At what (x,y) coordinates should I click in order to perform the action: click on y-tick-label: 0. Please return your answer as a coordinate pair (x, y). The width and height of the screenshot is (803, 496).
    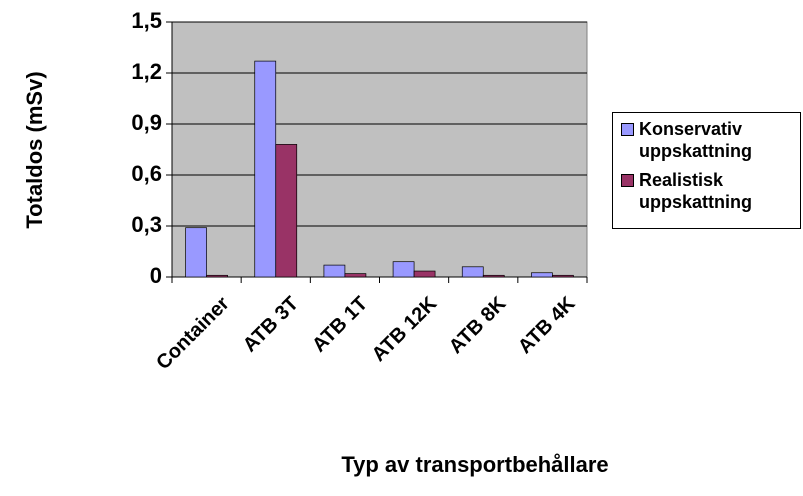
    Looking at the image, I should click on (156, 275).